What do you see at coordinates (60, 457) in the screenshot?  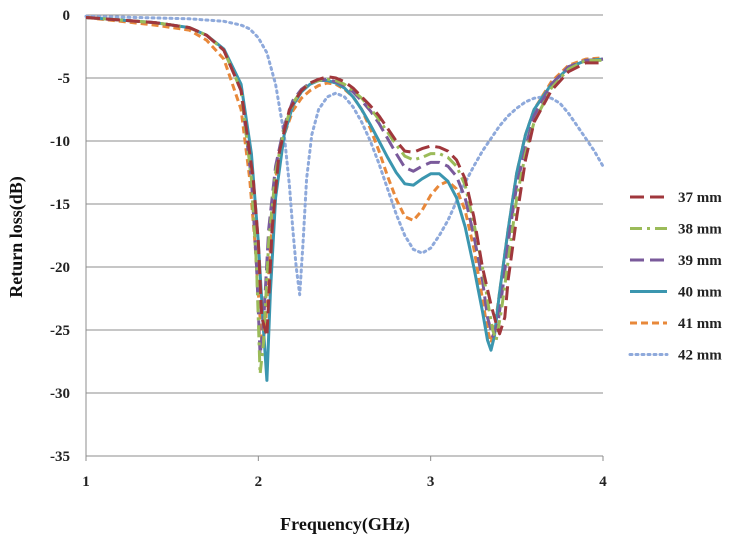 I see `y-tick-label: -35` at bounding box center [60, 457].